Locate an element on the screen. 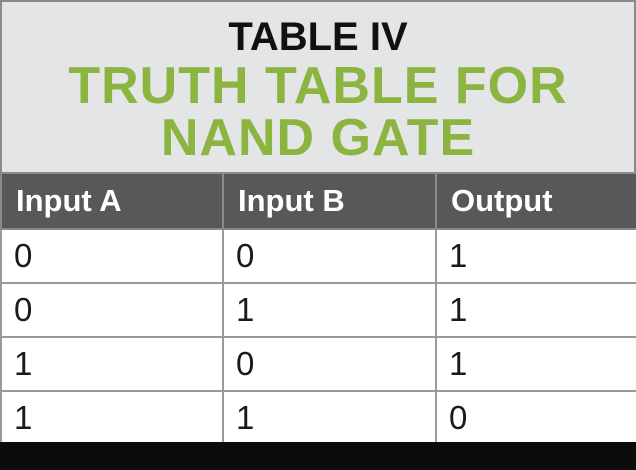 Image resolution: width=636 pixels, height=470 pixels. table-row: 1 1 0 is located at coordinates (318, 418).